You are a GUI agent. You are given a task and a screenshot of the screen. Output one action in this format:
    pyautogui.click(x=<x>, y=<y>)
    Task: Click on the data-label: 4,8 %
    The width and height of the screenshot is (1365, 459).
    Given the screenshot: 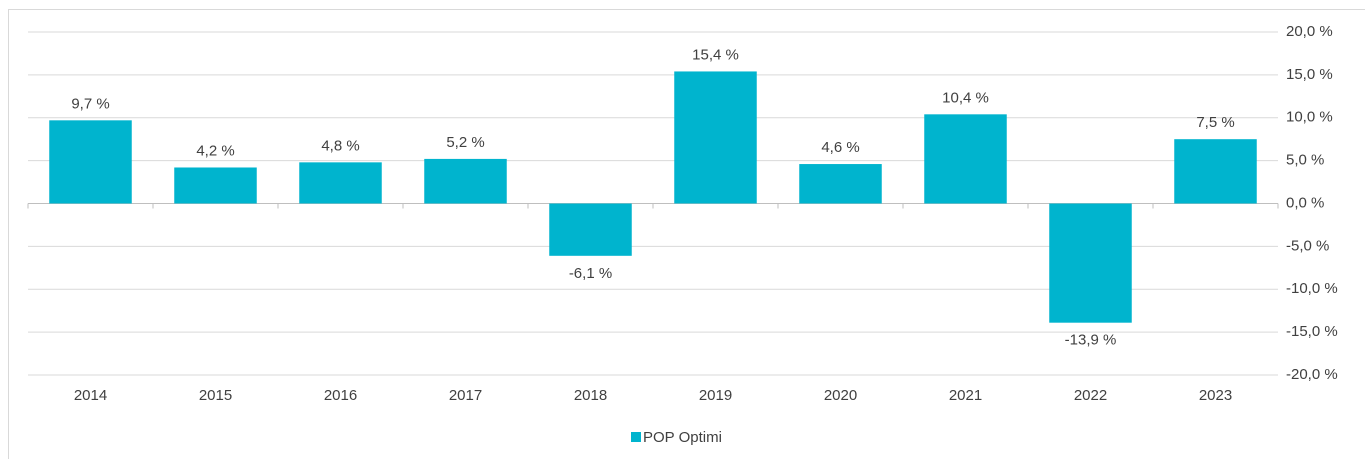 What is the action you would take?
    pyautogui.click(x=340, y=145)
    